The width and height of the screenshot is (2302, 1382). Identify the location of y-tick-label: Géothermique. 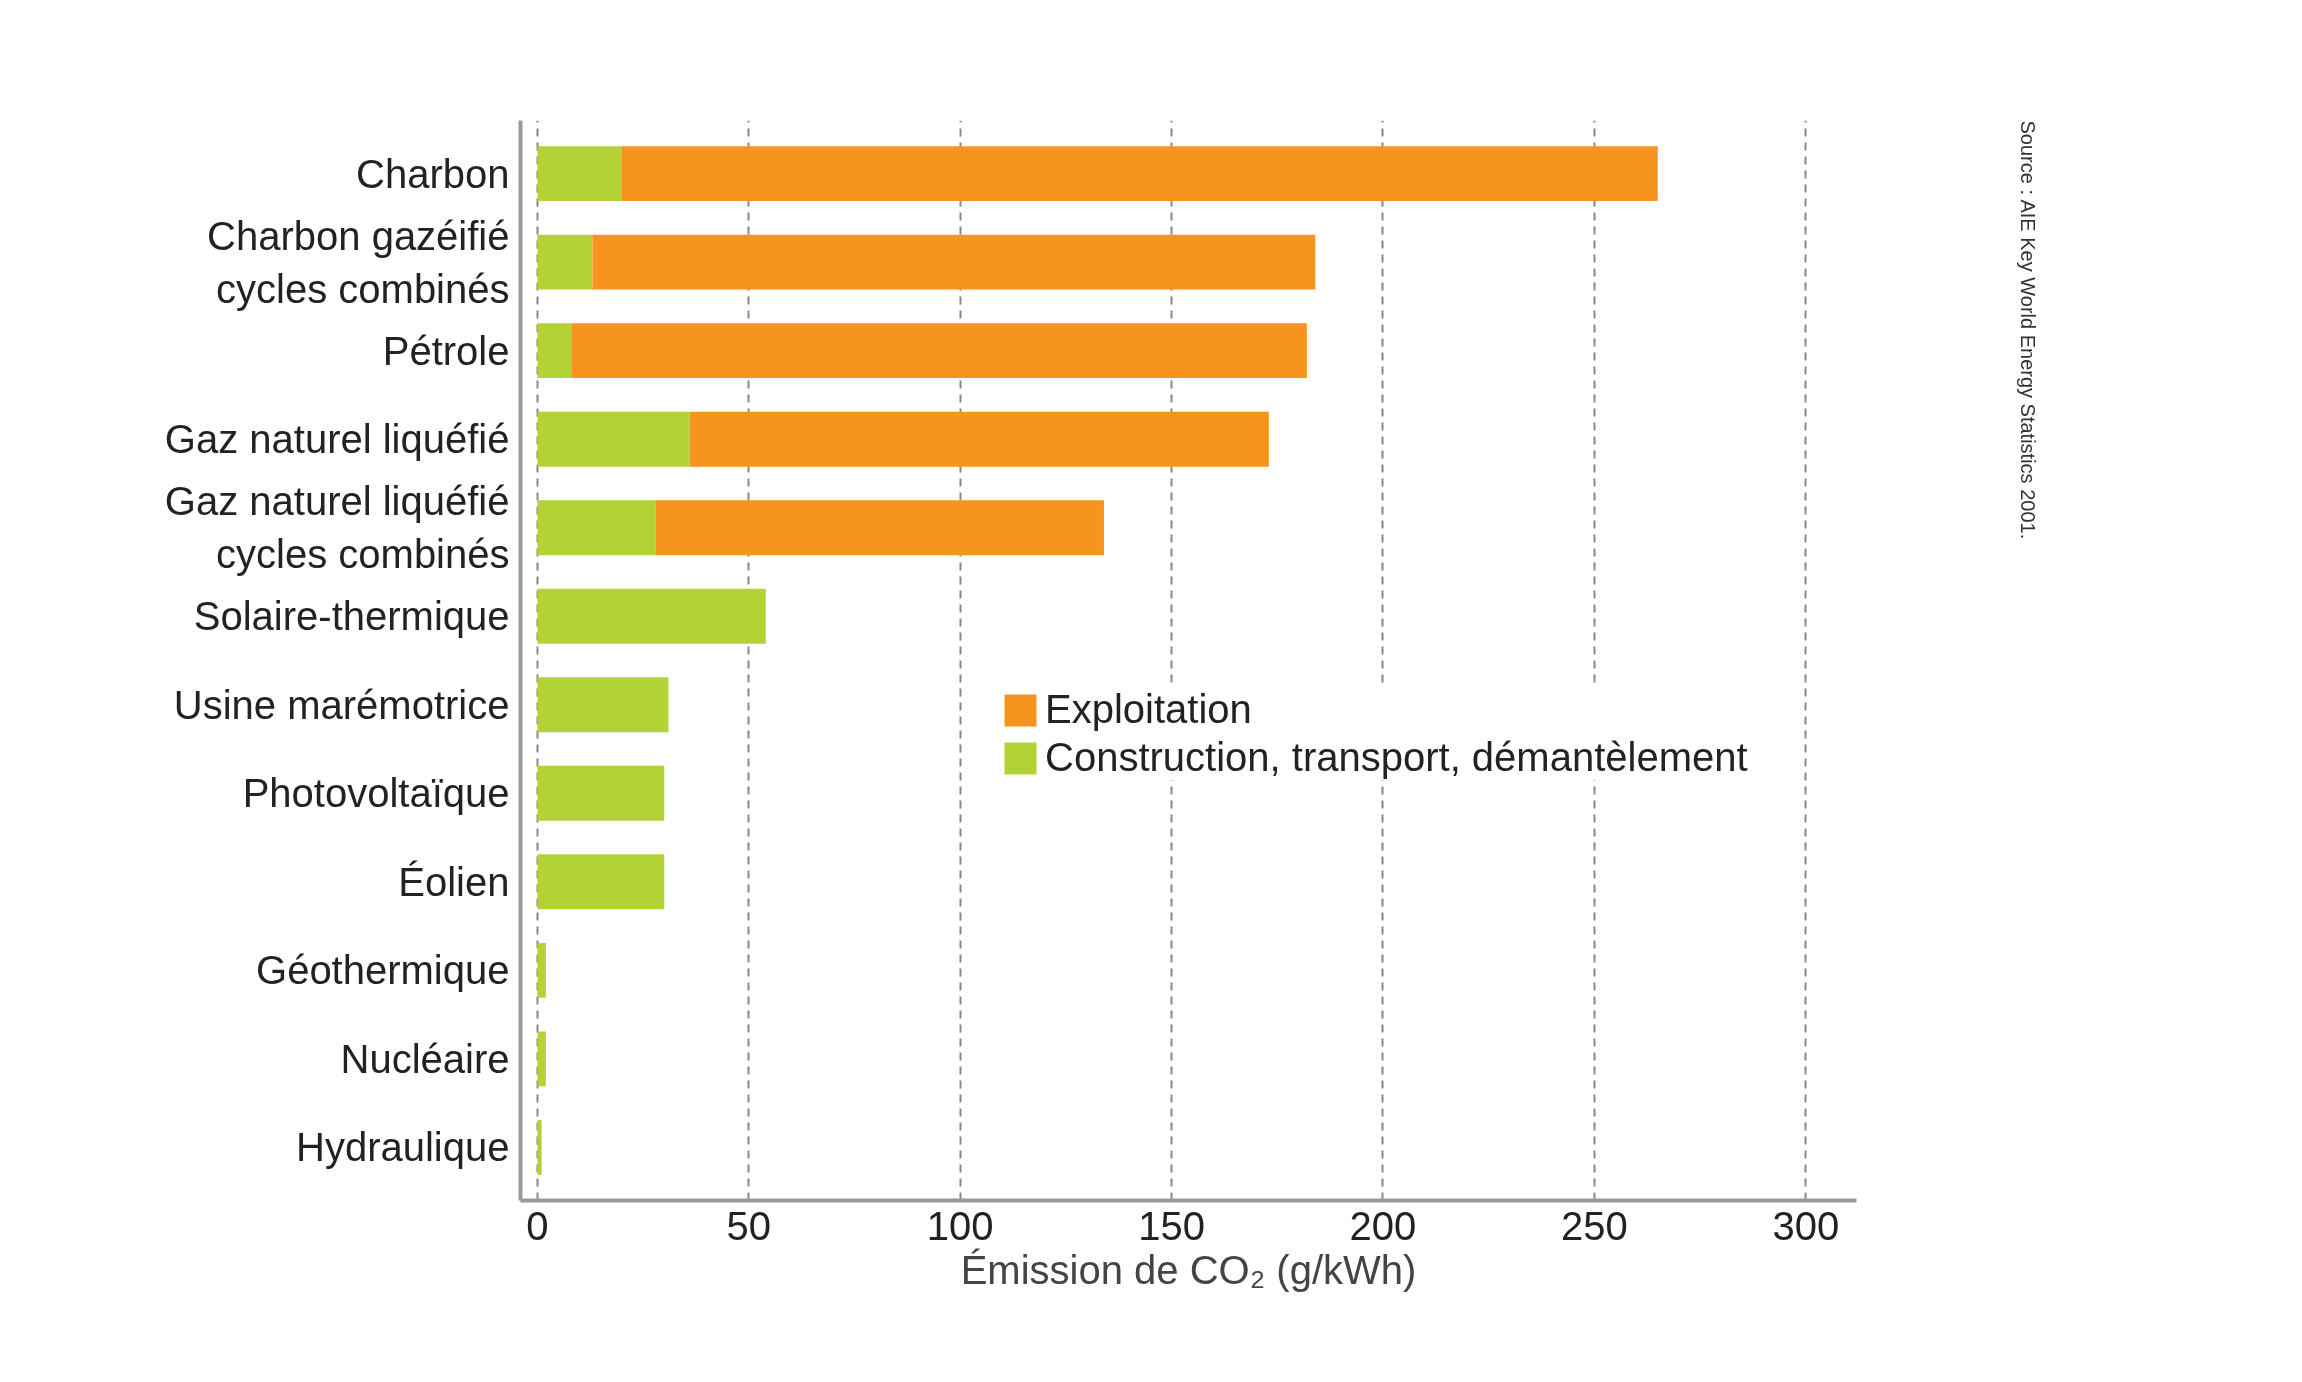
(383, 970).